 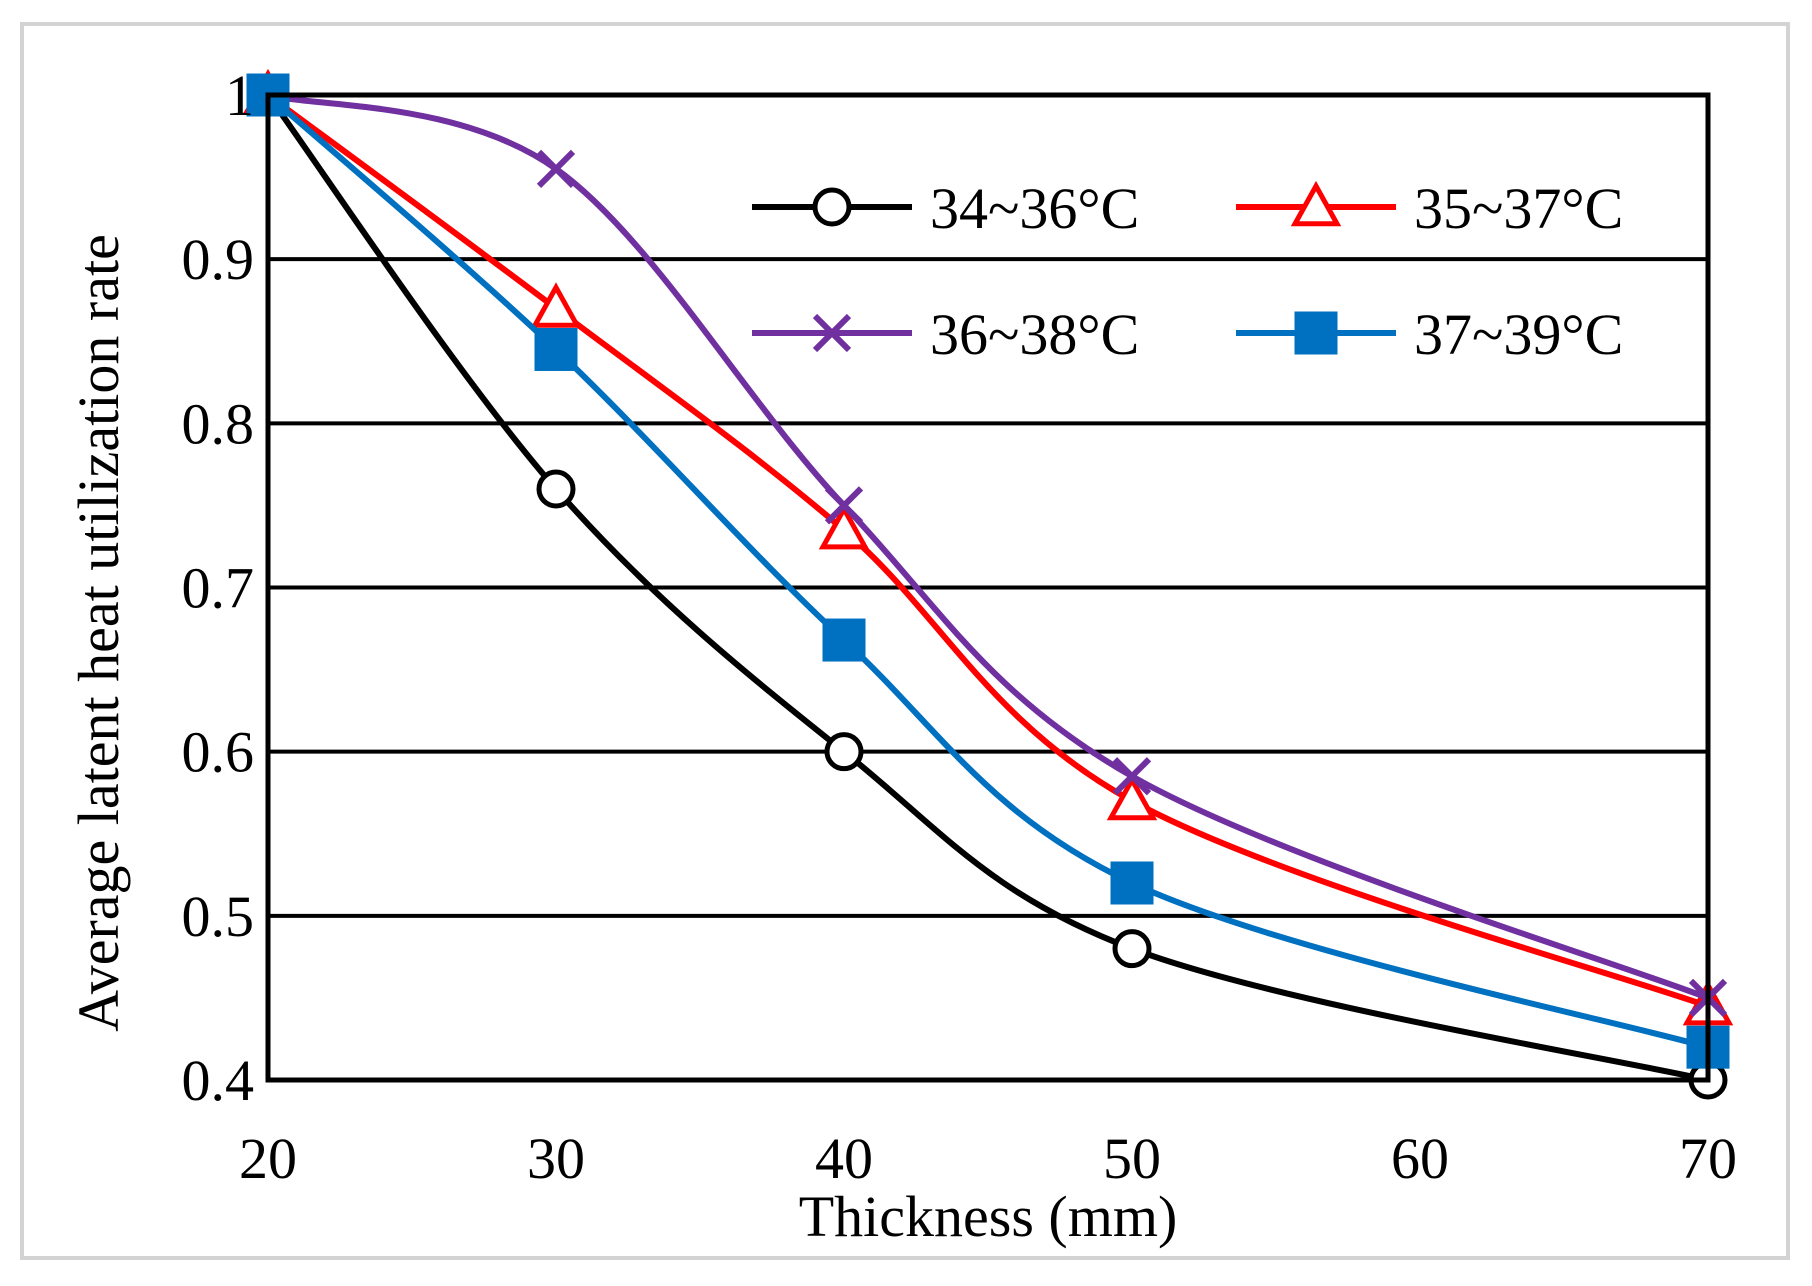 I want to click on y-tick-label: 0.7, so click(x=218, y=588).